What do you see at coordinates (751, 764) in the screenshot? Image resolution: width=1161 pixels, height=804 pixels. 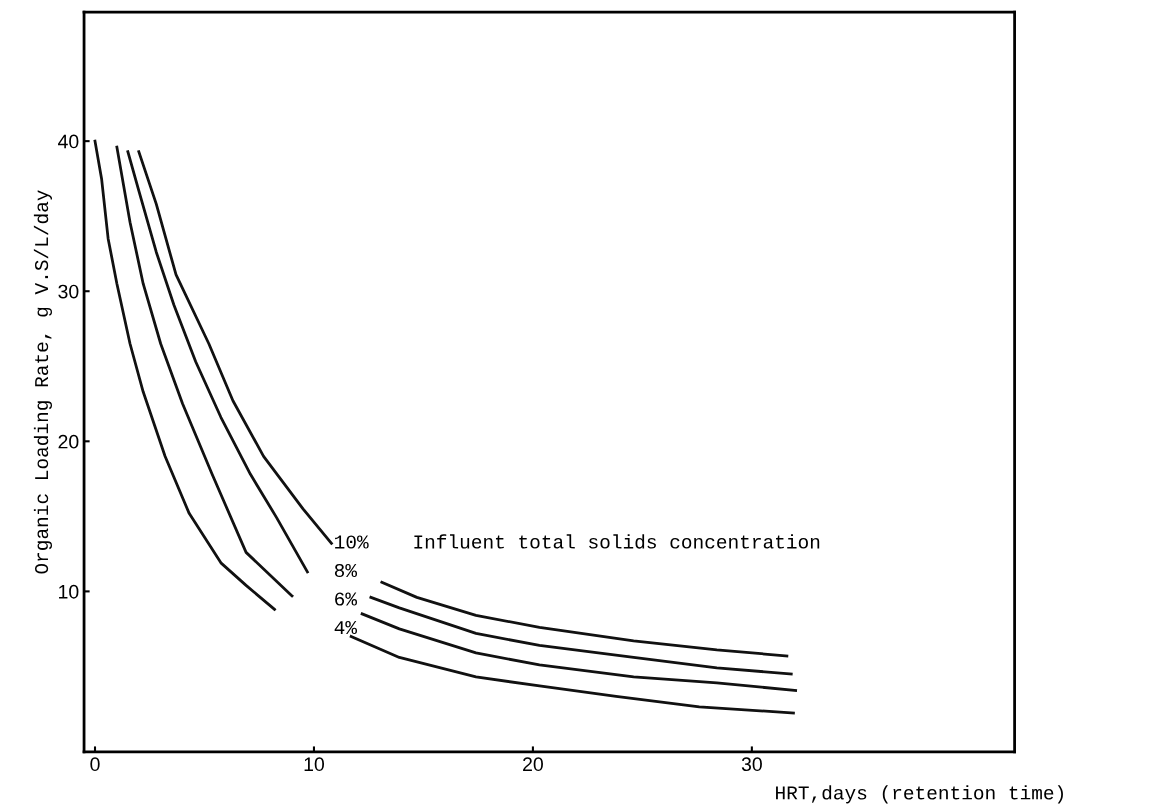 I see `x-tick-label: 30` at bounding box center [751, 764].